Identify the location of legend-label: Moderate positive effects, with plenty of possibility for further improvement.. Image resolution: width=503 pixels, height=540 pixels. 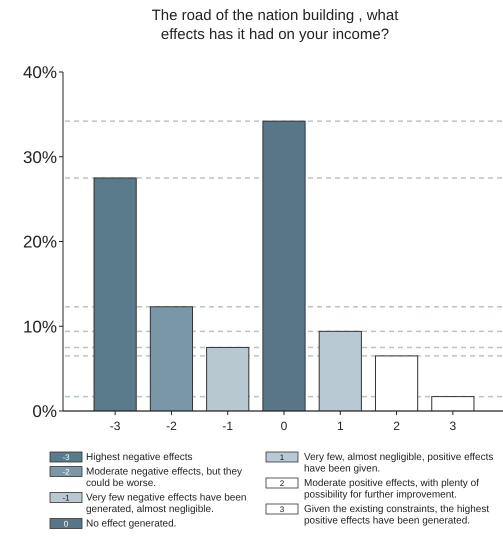
(392, 489).